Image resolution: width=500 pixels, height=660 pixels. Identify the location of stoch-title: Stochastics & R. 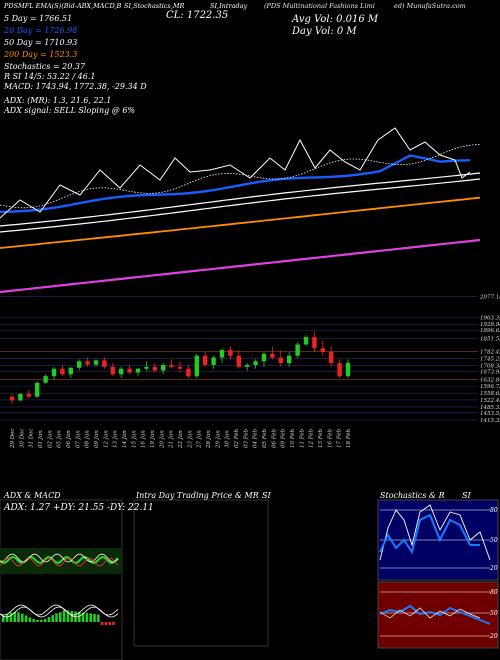
(412, 495).